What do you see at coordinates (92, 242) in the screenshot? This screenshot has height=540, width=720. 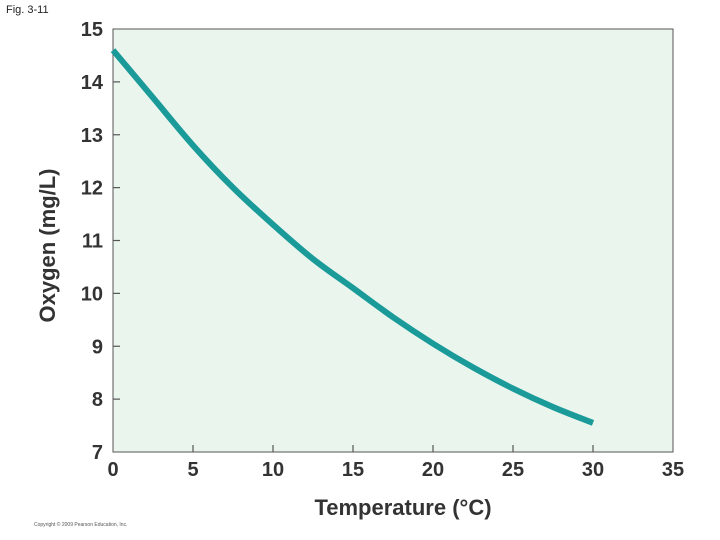 I see `y-tick-label: 11` at bounding box center [92, 242].